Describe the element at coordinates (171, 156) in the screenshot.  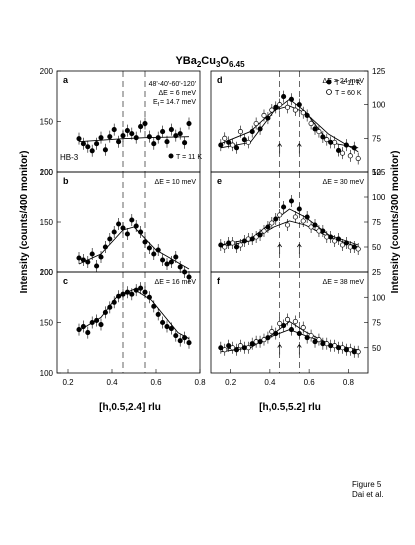
I see `legend-marker-11k-left` at that location.